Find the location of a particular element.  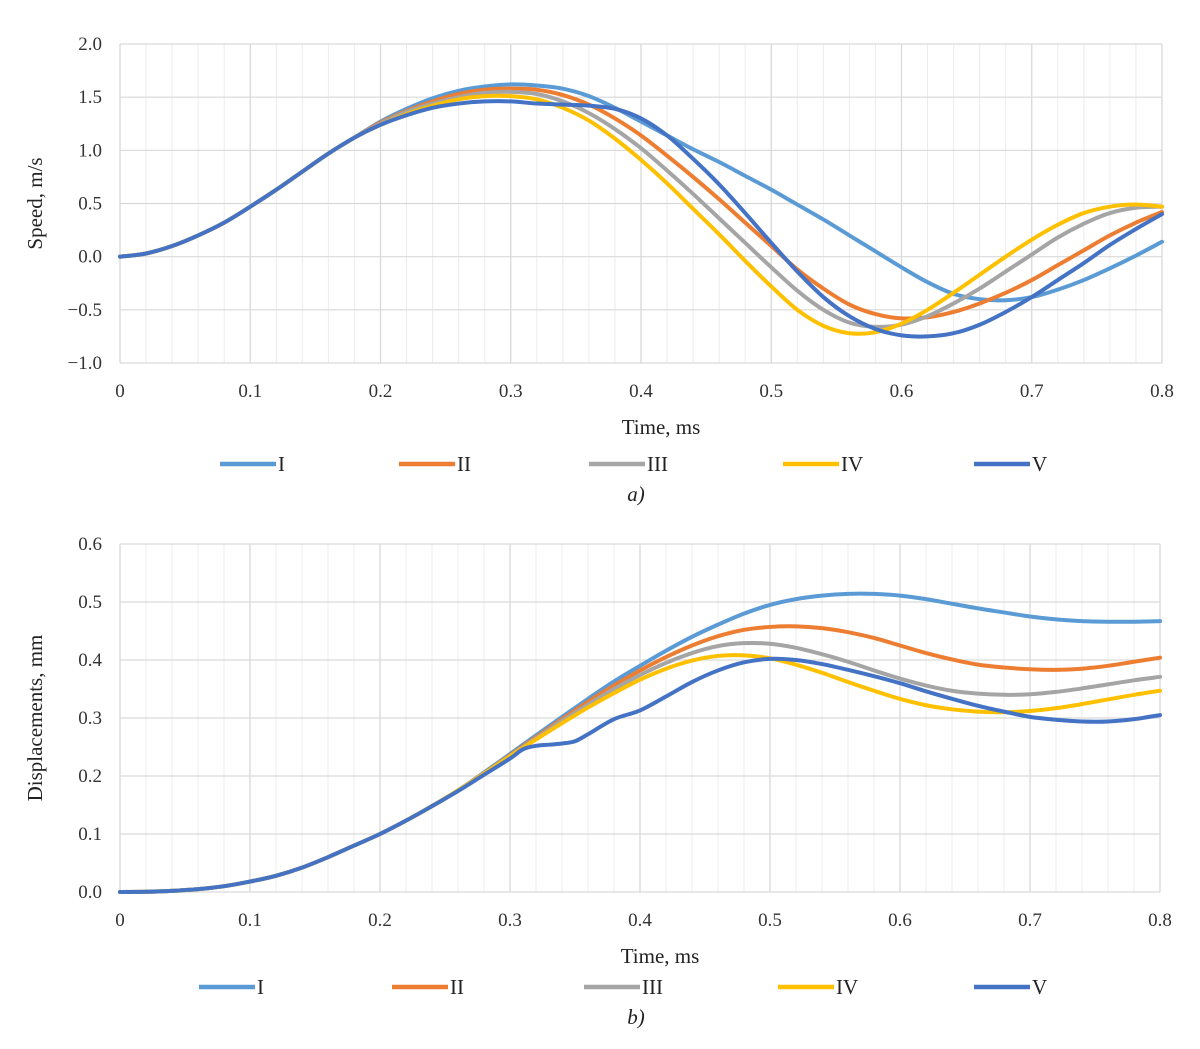

y-tick-label: 1.5 is located at coordinates (90, 97).